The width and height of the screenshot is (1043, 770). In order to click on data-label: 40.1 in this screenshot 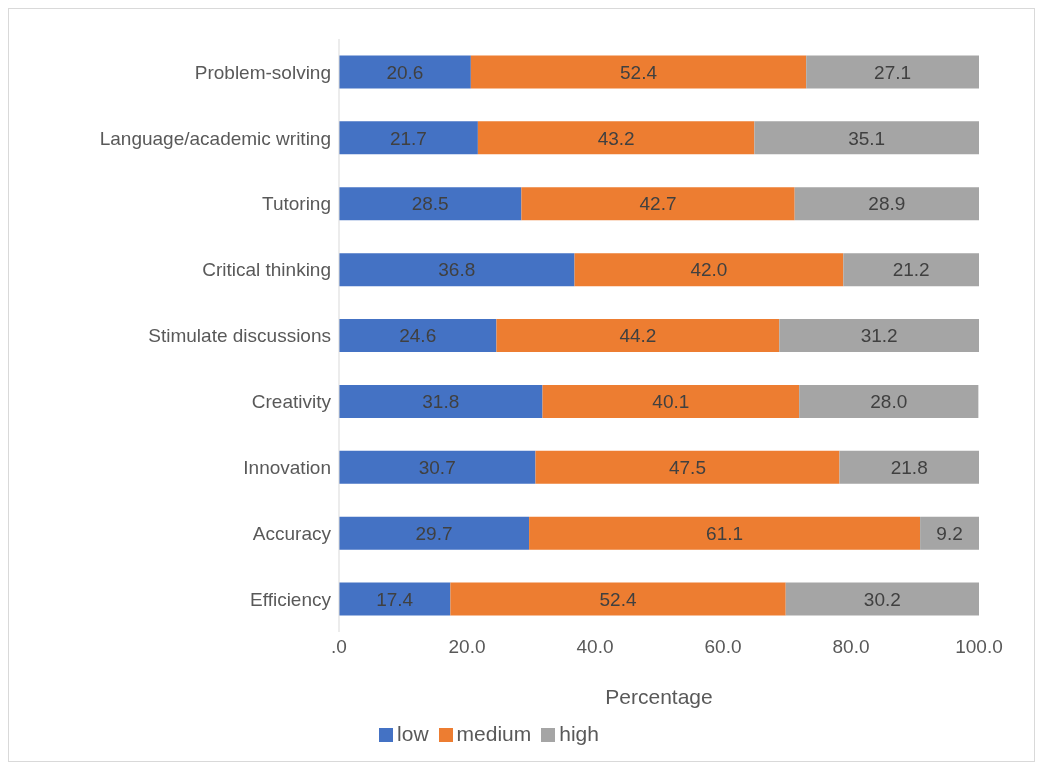, I will do `click(671, 402)`.